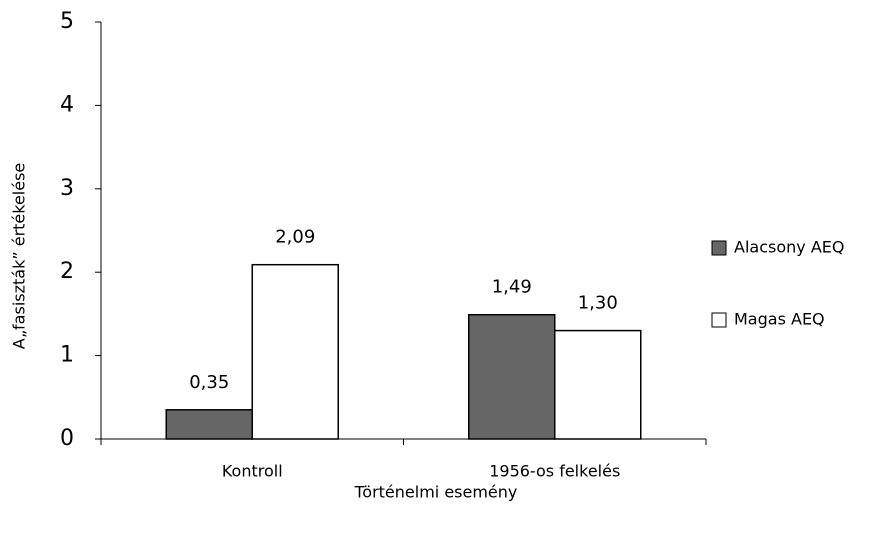 This screenshot has height=535, width=872. Describe the element at coordinates (19, 256) in the screenshot. I see `y-axis-label: A„fasiszták” értékelése` at that location.